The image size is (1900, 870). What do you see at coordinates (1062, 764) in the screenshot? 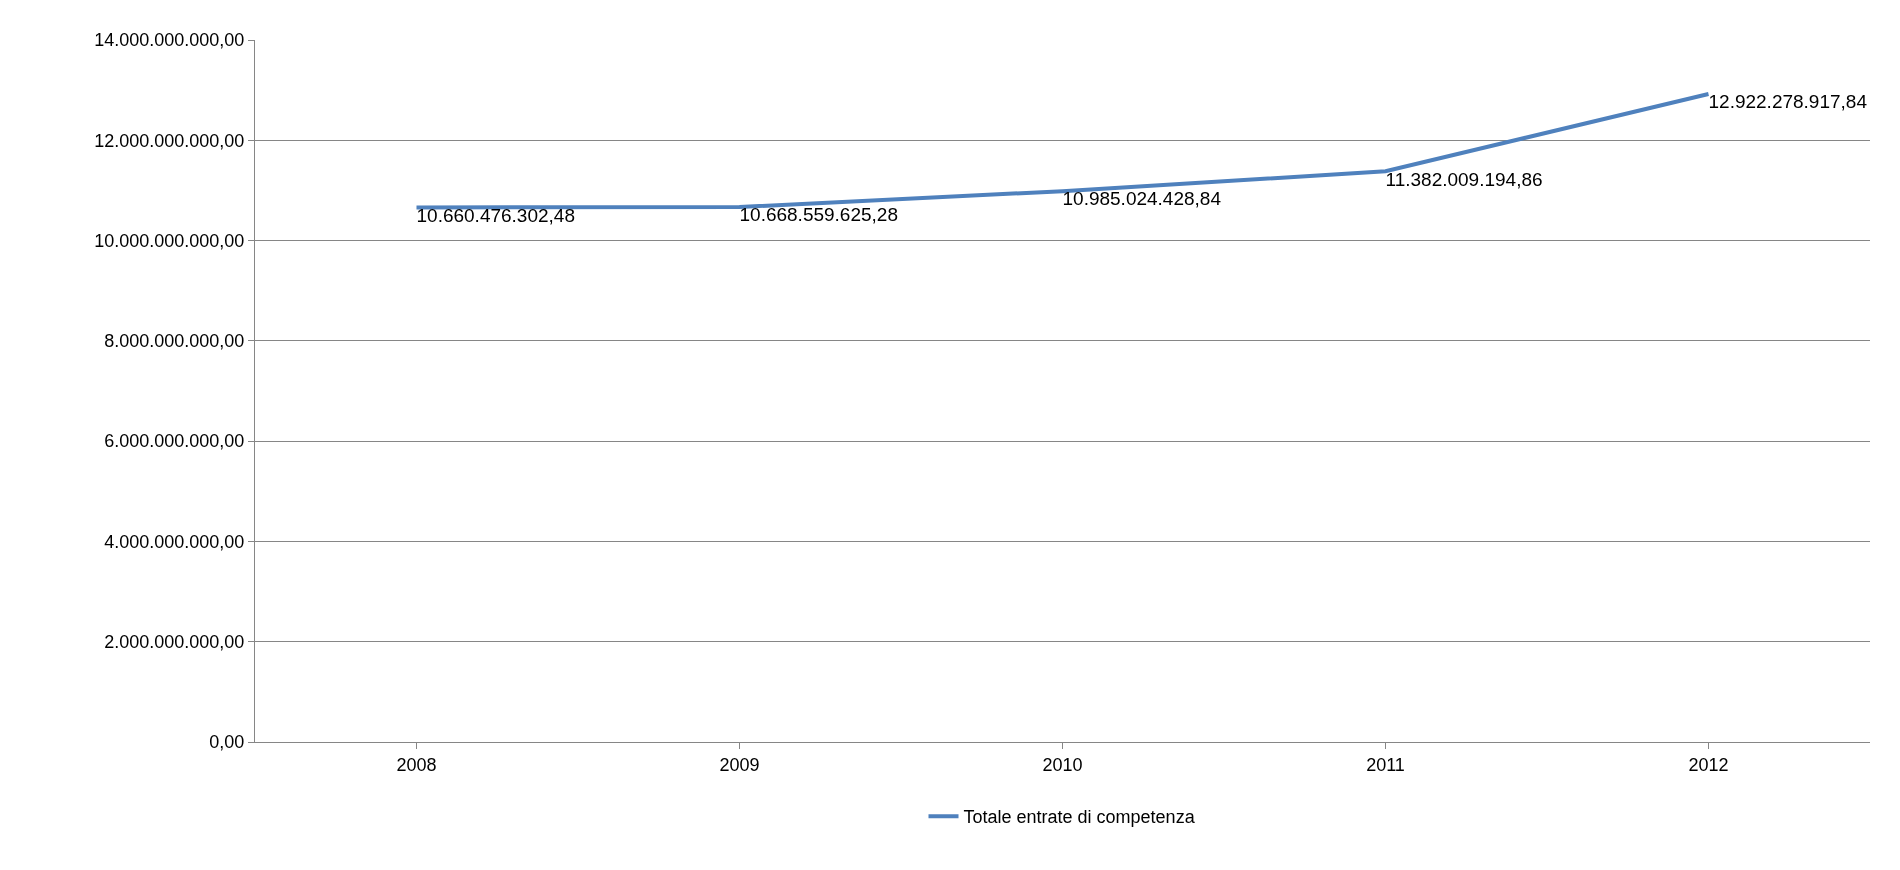
I see `x-tick-label: 2010` at bounding box center [1062, 764].